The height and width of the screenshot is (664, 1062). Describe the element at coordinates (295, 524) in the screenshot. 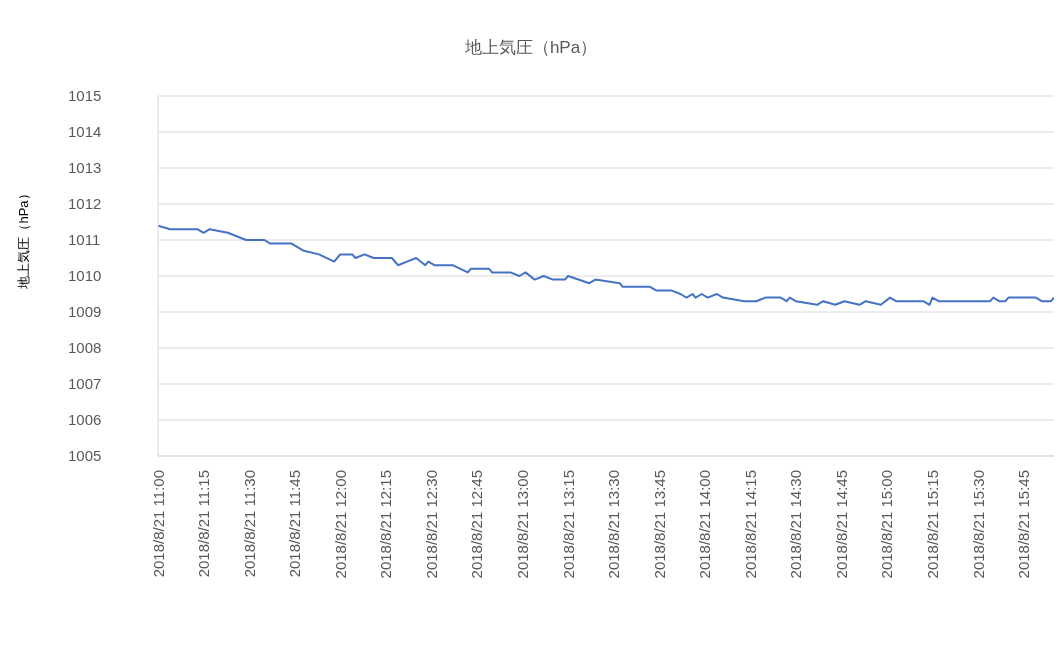

I see `x-tick-label: 2018/8/21 11:45` at that location.